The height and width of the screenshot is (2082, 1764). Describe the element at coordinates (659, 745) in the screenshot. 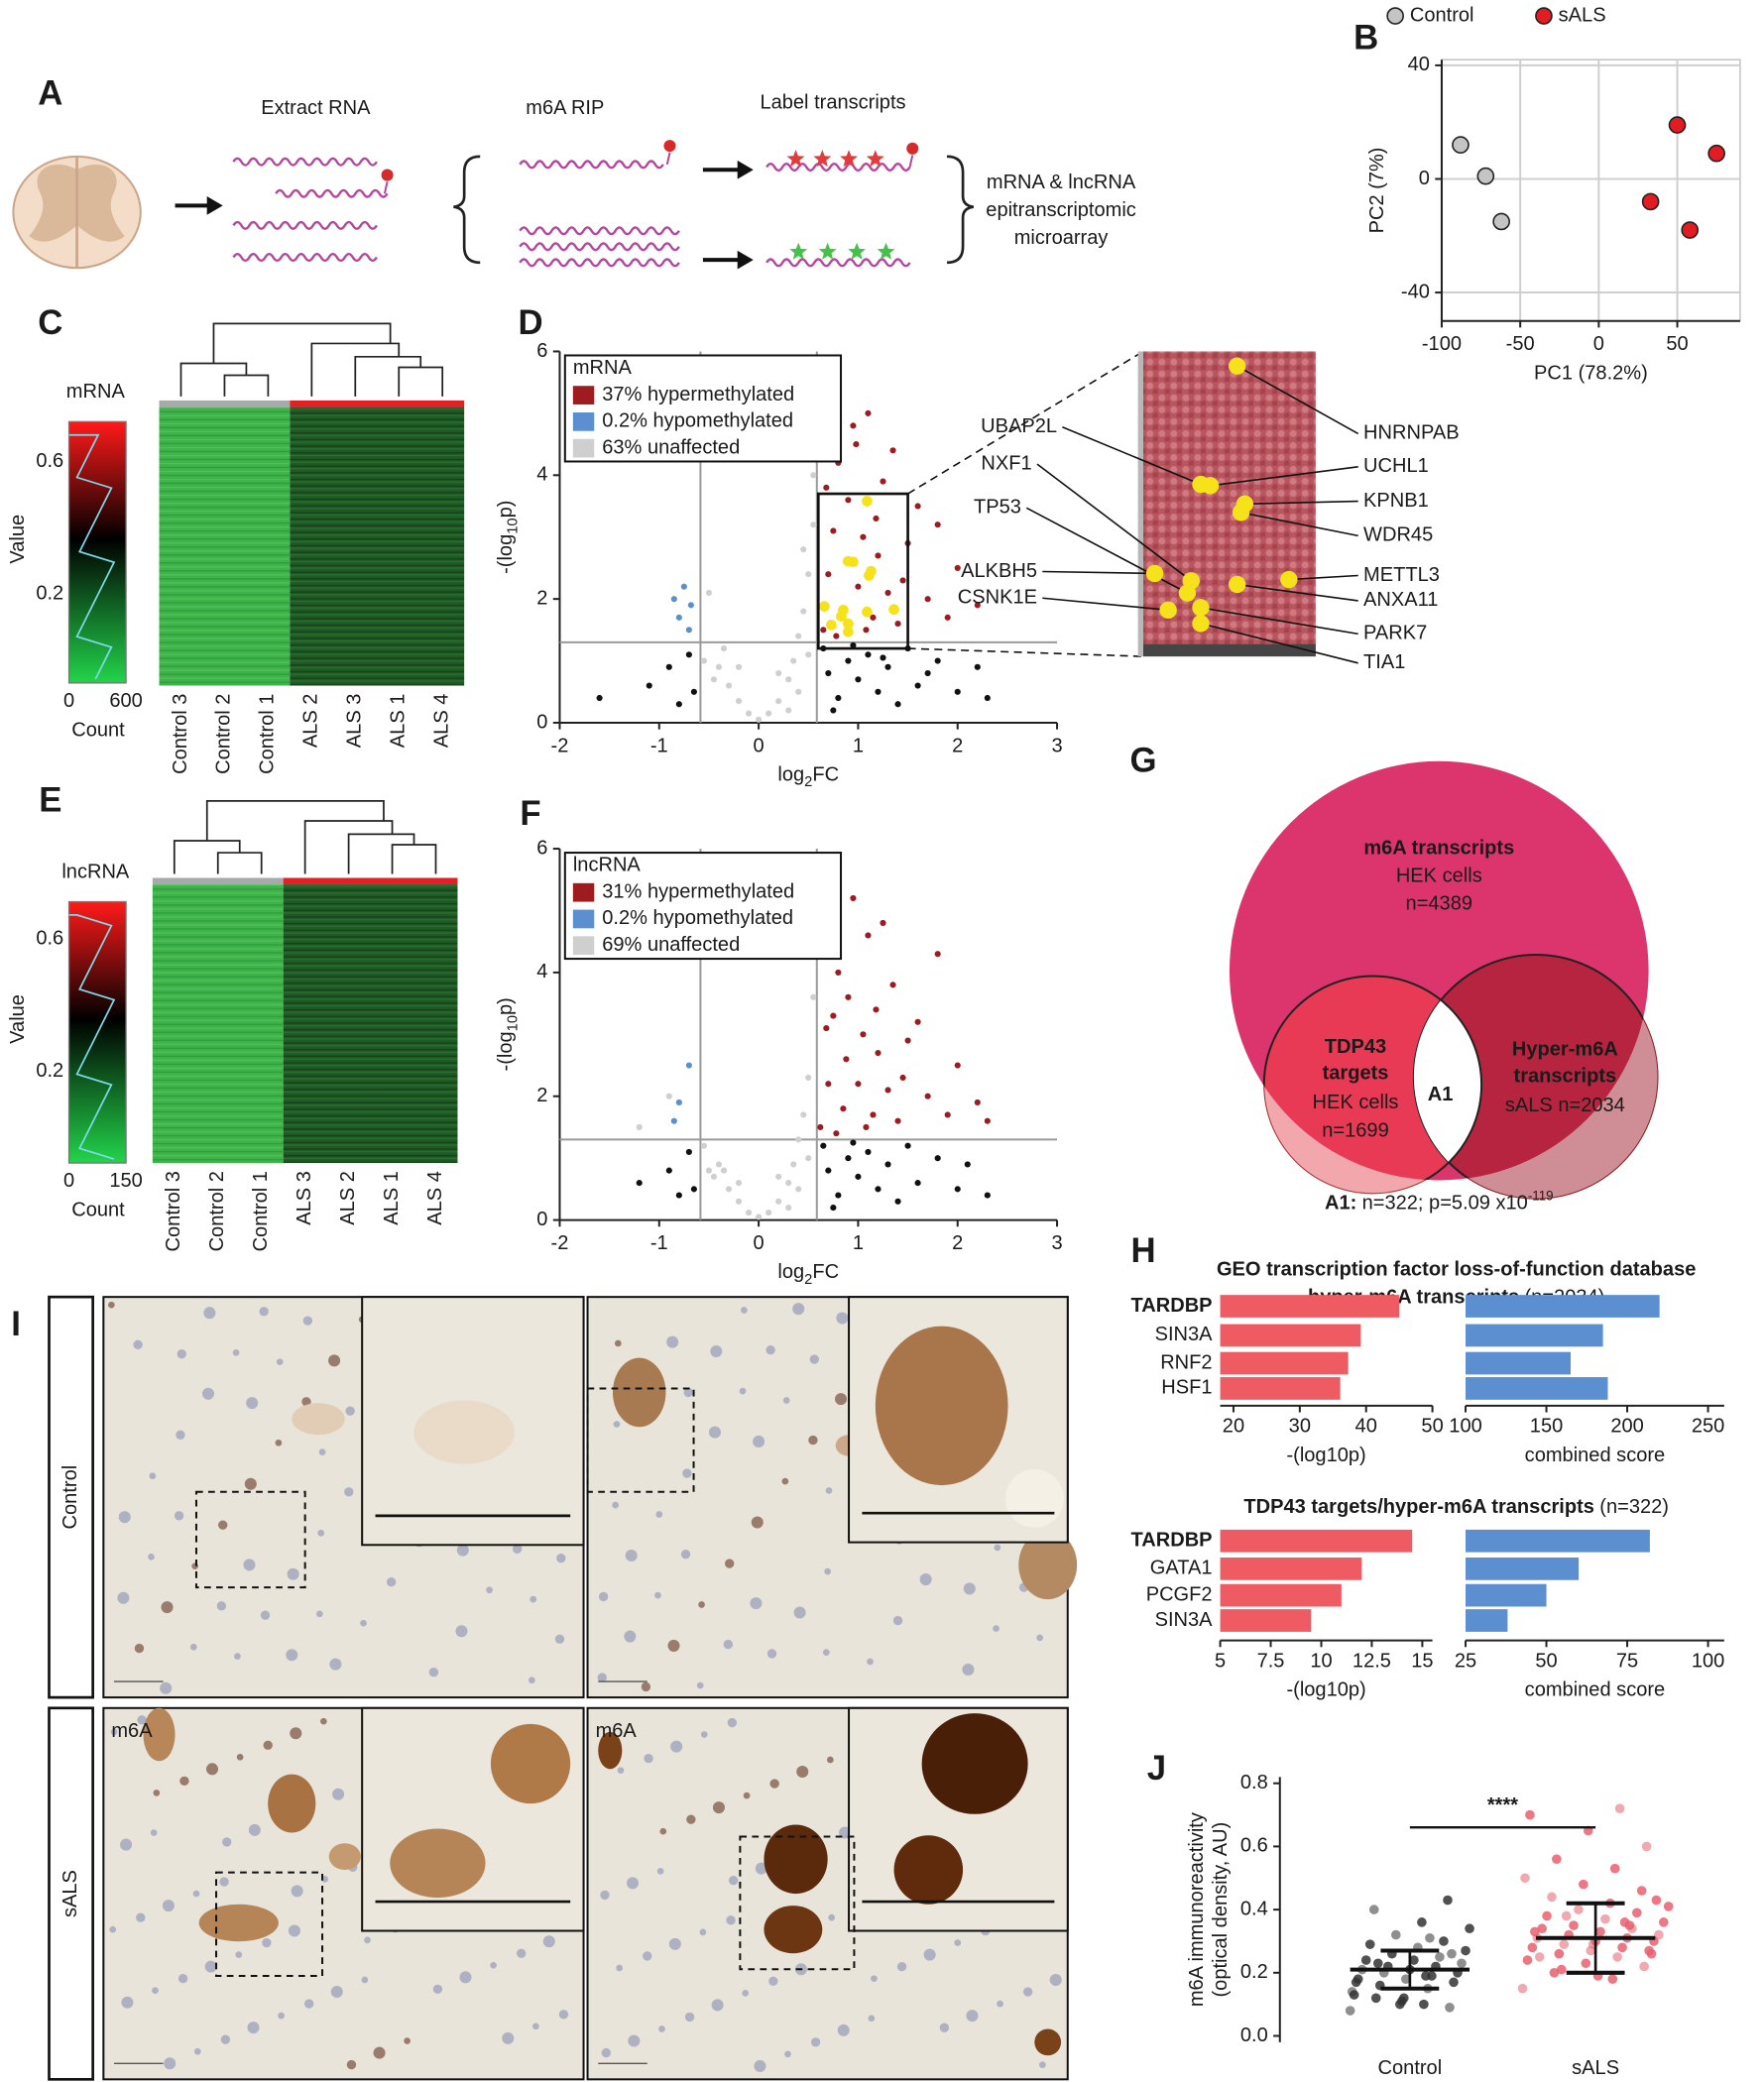

I see `x-tick-label: -1` at that location.